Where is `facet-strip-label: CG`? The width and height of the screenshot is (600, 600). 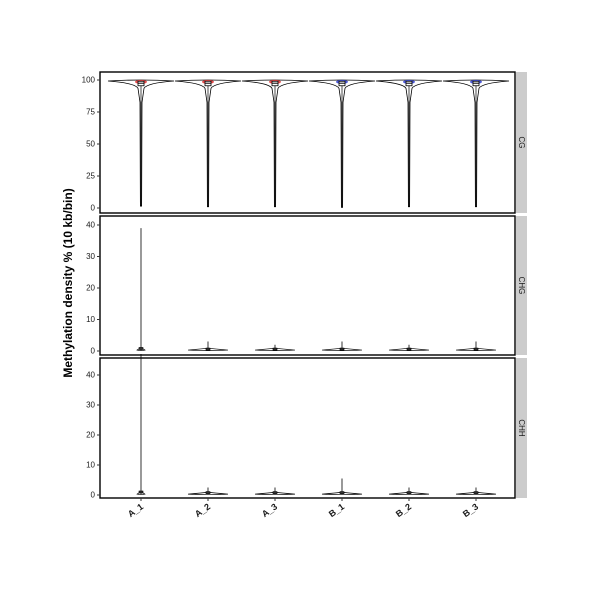 facet-strip-label: CG is located at coordinates (521, 143).